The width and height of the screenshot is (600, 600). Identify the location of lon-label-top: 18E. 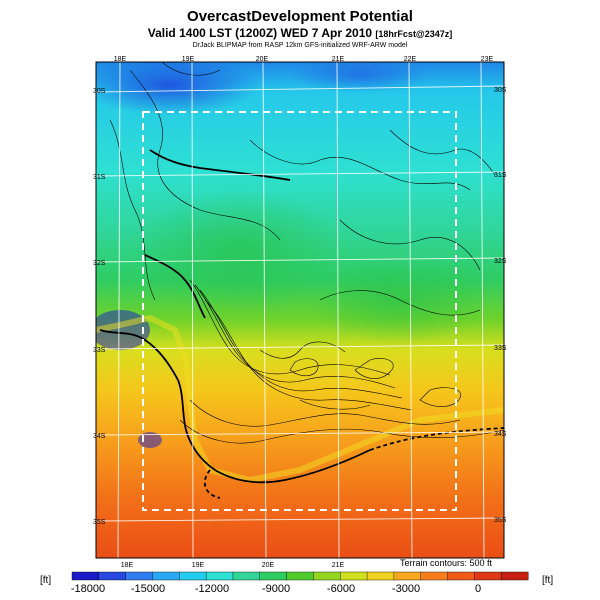
(120, 59).